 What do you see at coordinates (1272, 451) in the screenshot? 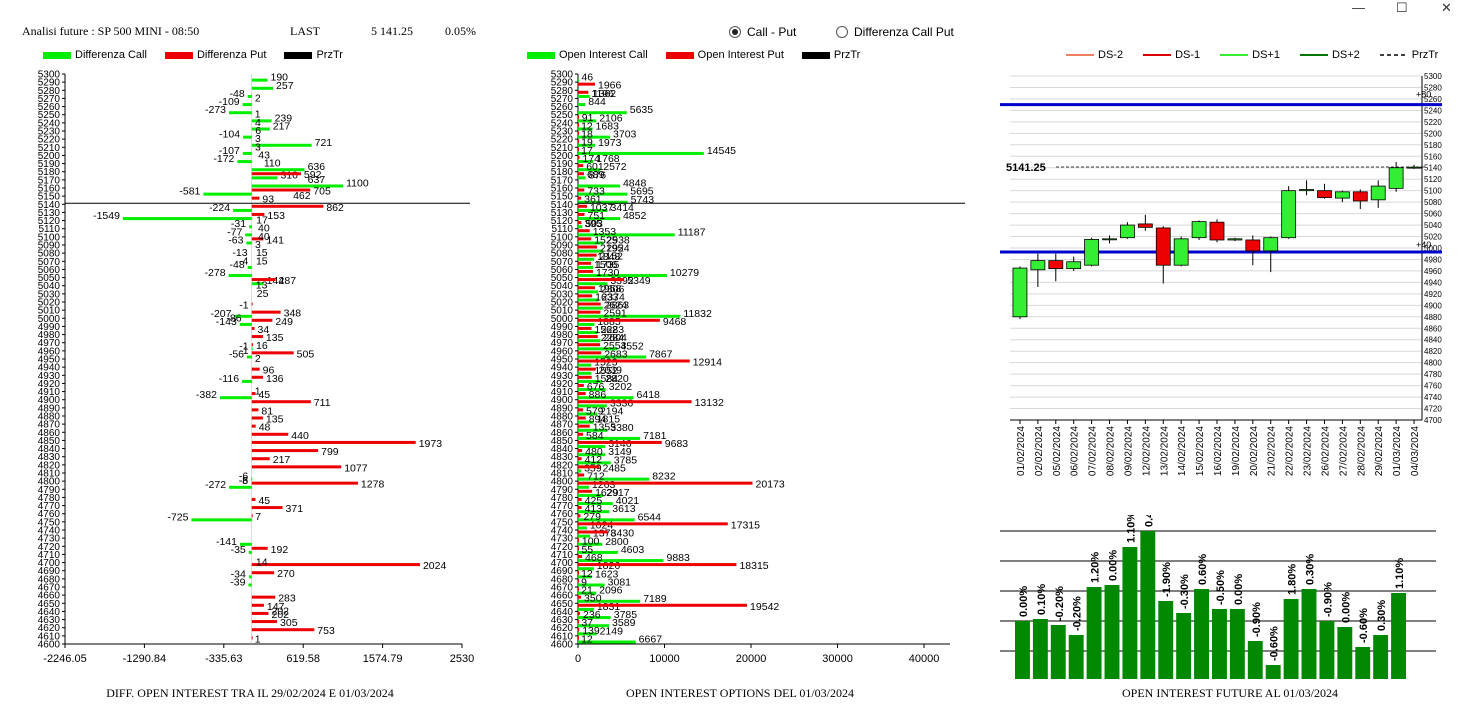
I see `date-label: 21/02/2024` at bounding box center [1272, 451].